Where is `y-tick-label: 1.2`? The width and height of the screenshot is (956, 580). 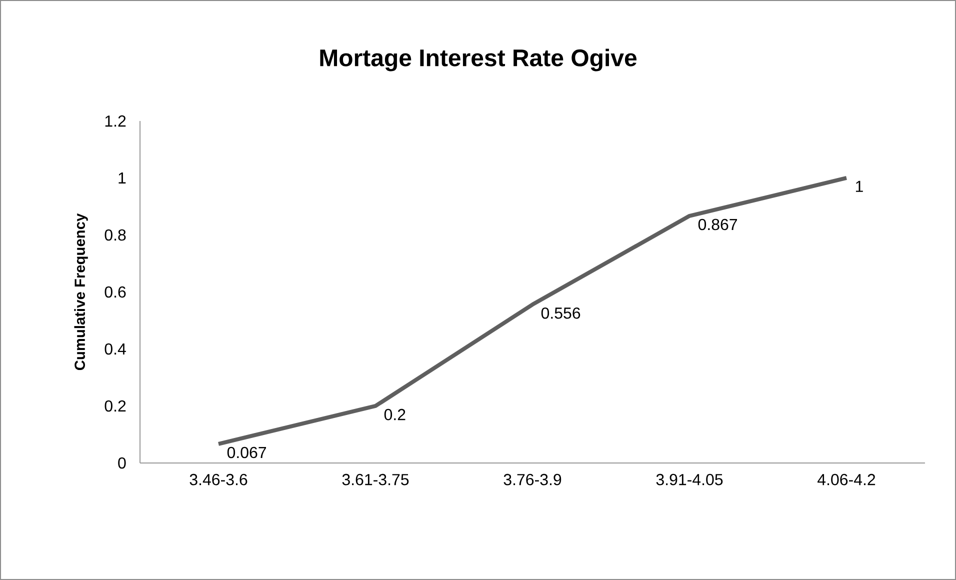
y-tick-label: 1.2 is located at coordinates (115, 121).